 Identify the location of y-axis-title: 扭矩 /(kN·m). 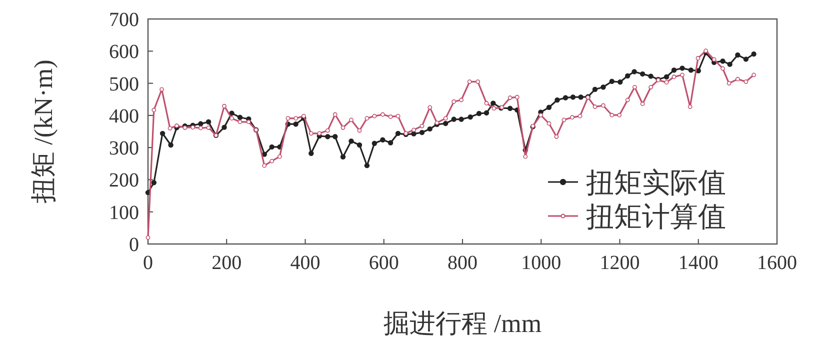
(43, 132).